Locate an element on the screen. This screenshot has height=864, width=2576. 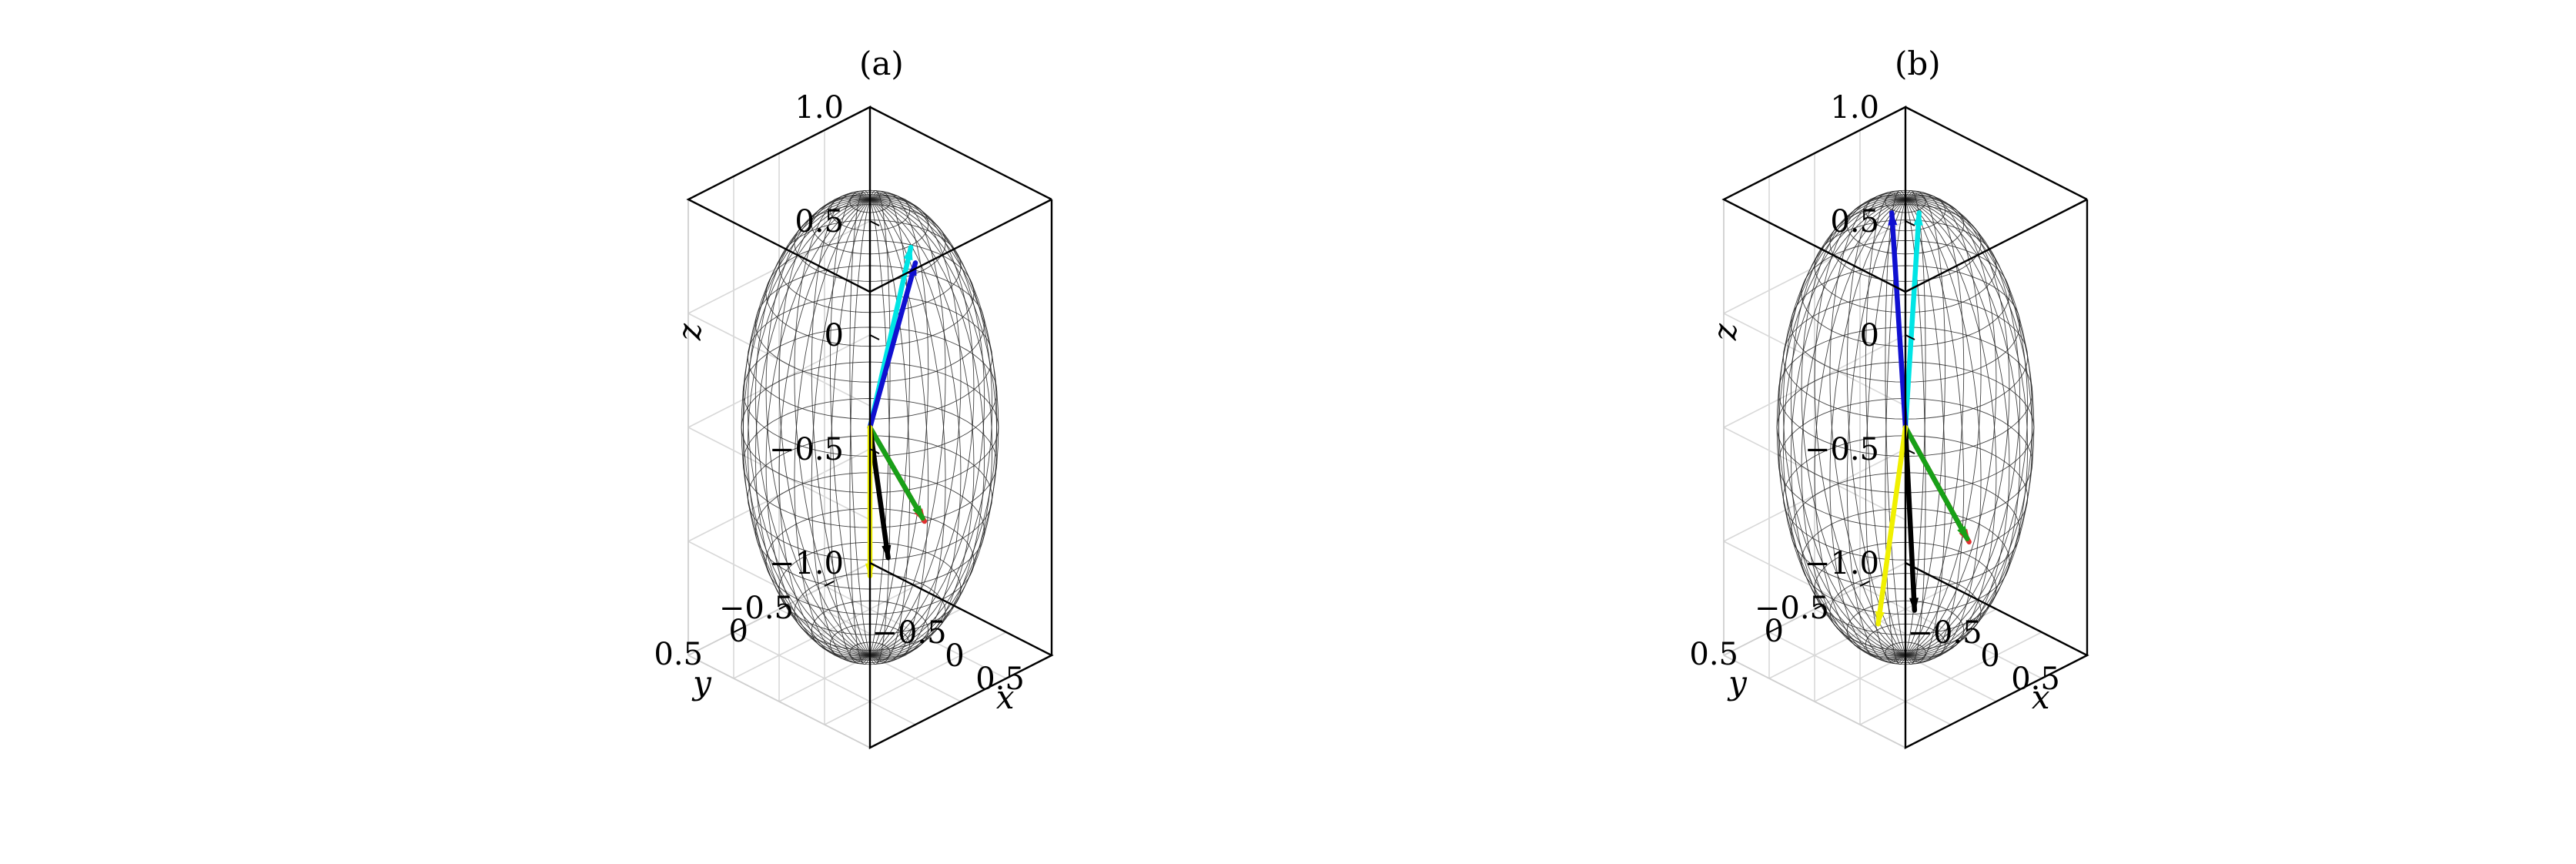
labels: −1.0−0.500.51.0−0.500.5−0.500.5zy x(a) is located at coordinates (839, 380).